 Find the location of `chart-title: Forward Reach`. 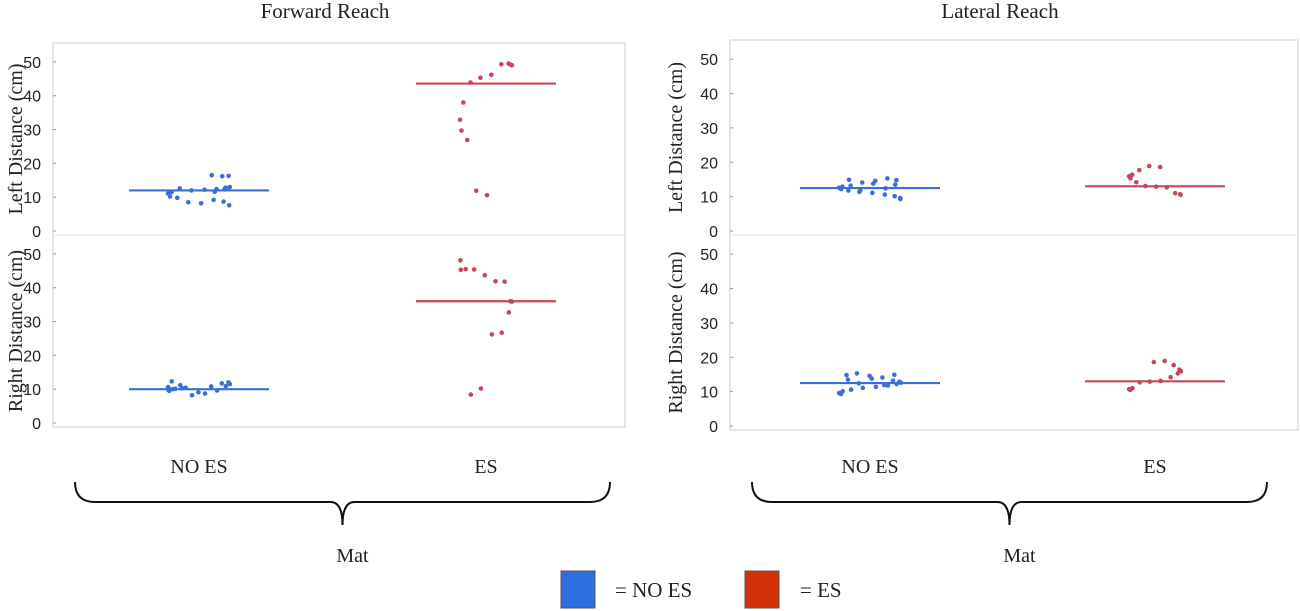

chart-title: Forward Reach is located at coordinates (325, 11).